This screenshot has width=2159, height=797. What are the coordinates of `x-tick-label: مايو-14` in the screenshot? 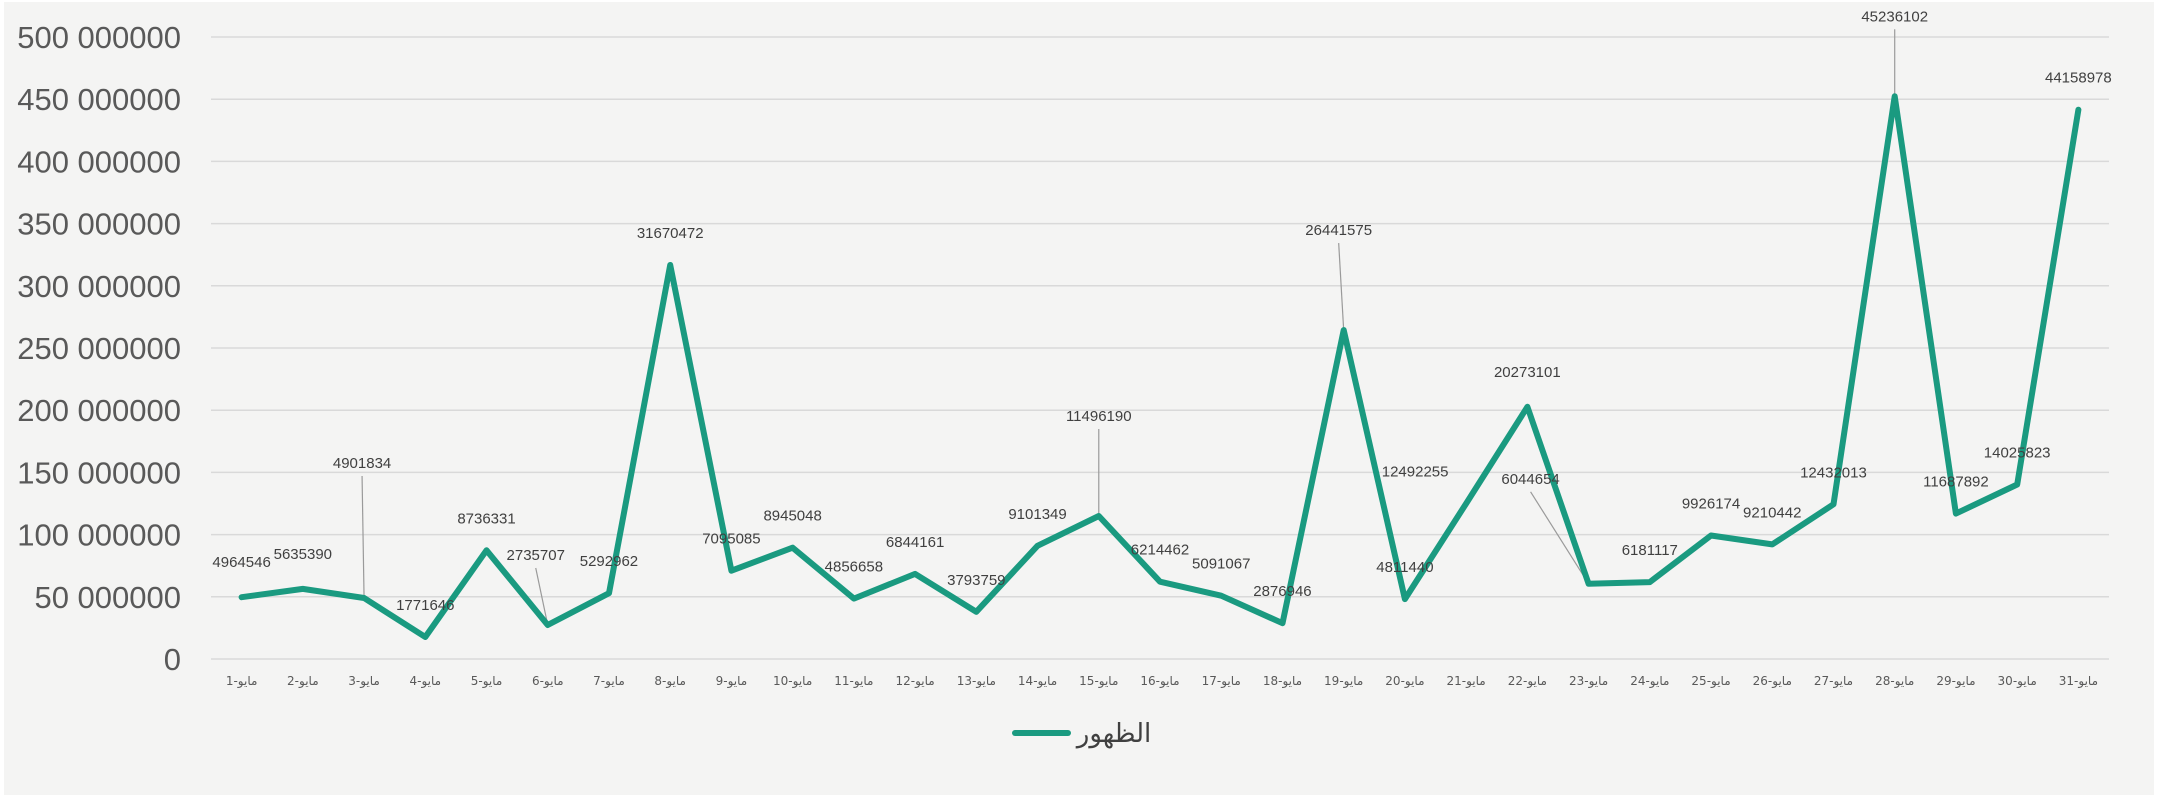 It's located at (1037, 681).